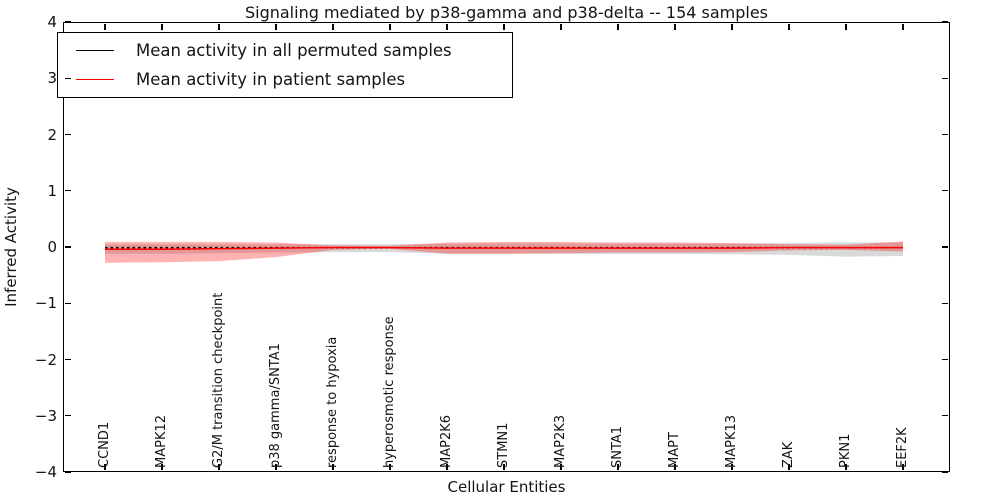  Describe the element at coordinates (52, 78) in the screenshot. I see `y-tick-label: 3` at that location.